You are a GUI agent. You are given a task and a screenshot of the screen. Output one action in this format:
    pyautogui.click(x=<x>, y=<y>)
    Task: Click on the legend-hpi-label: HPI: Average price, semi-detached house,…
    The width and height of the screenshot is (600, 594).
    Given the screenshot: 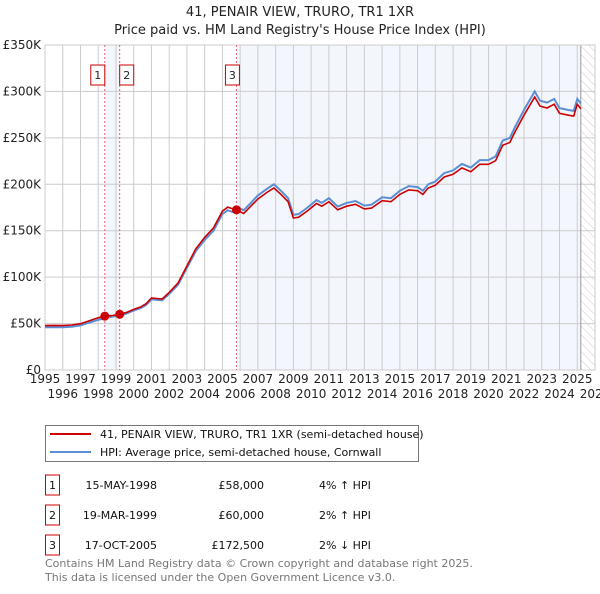 What is the action you would take?
    pyautogui.click(x=240, y=452)
    